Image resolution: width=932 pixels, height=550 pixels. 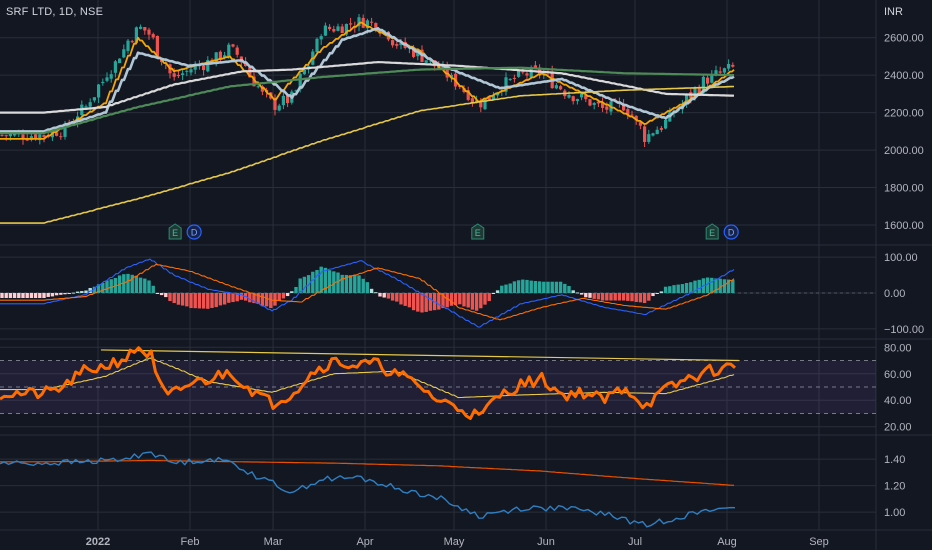 What do you see at coordinates (904, 151) in the screenshot?
I see `y-tick-label: 2000.00` at bounding box center [904, 151].